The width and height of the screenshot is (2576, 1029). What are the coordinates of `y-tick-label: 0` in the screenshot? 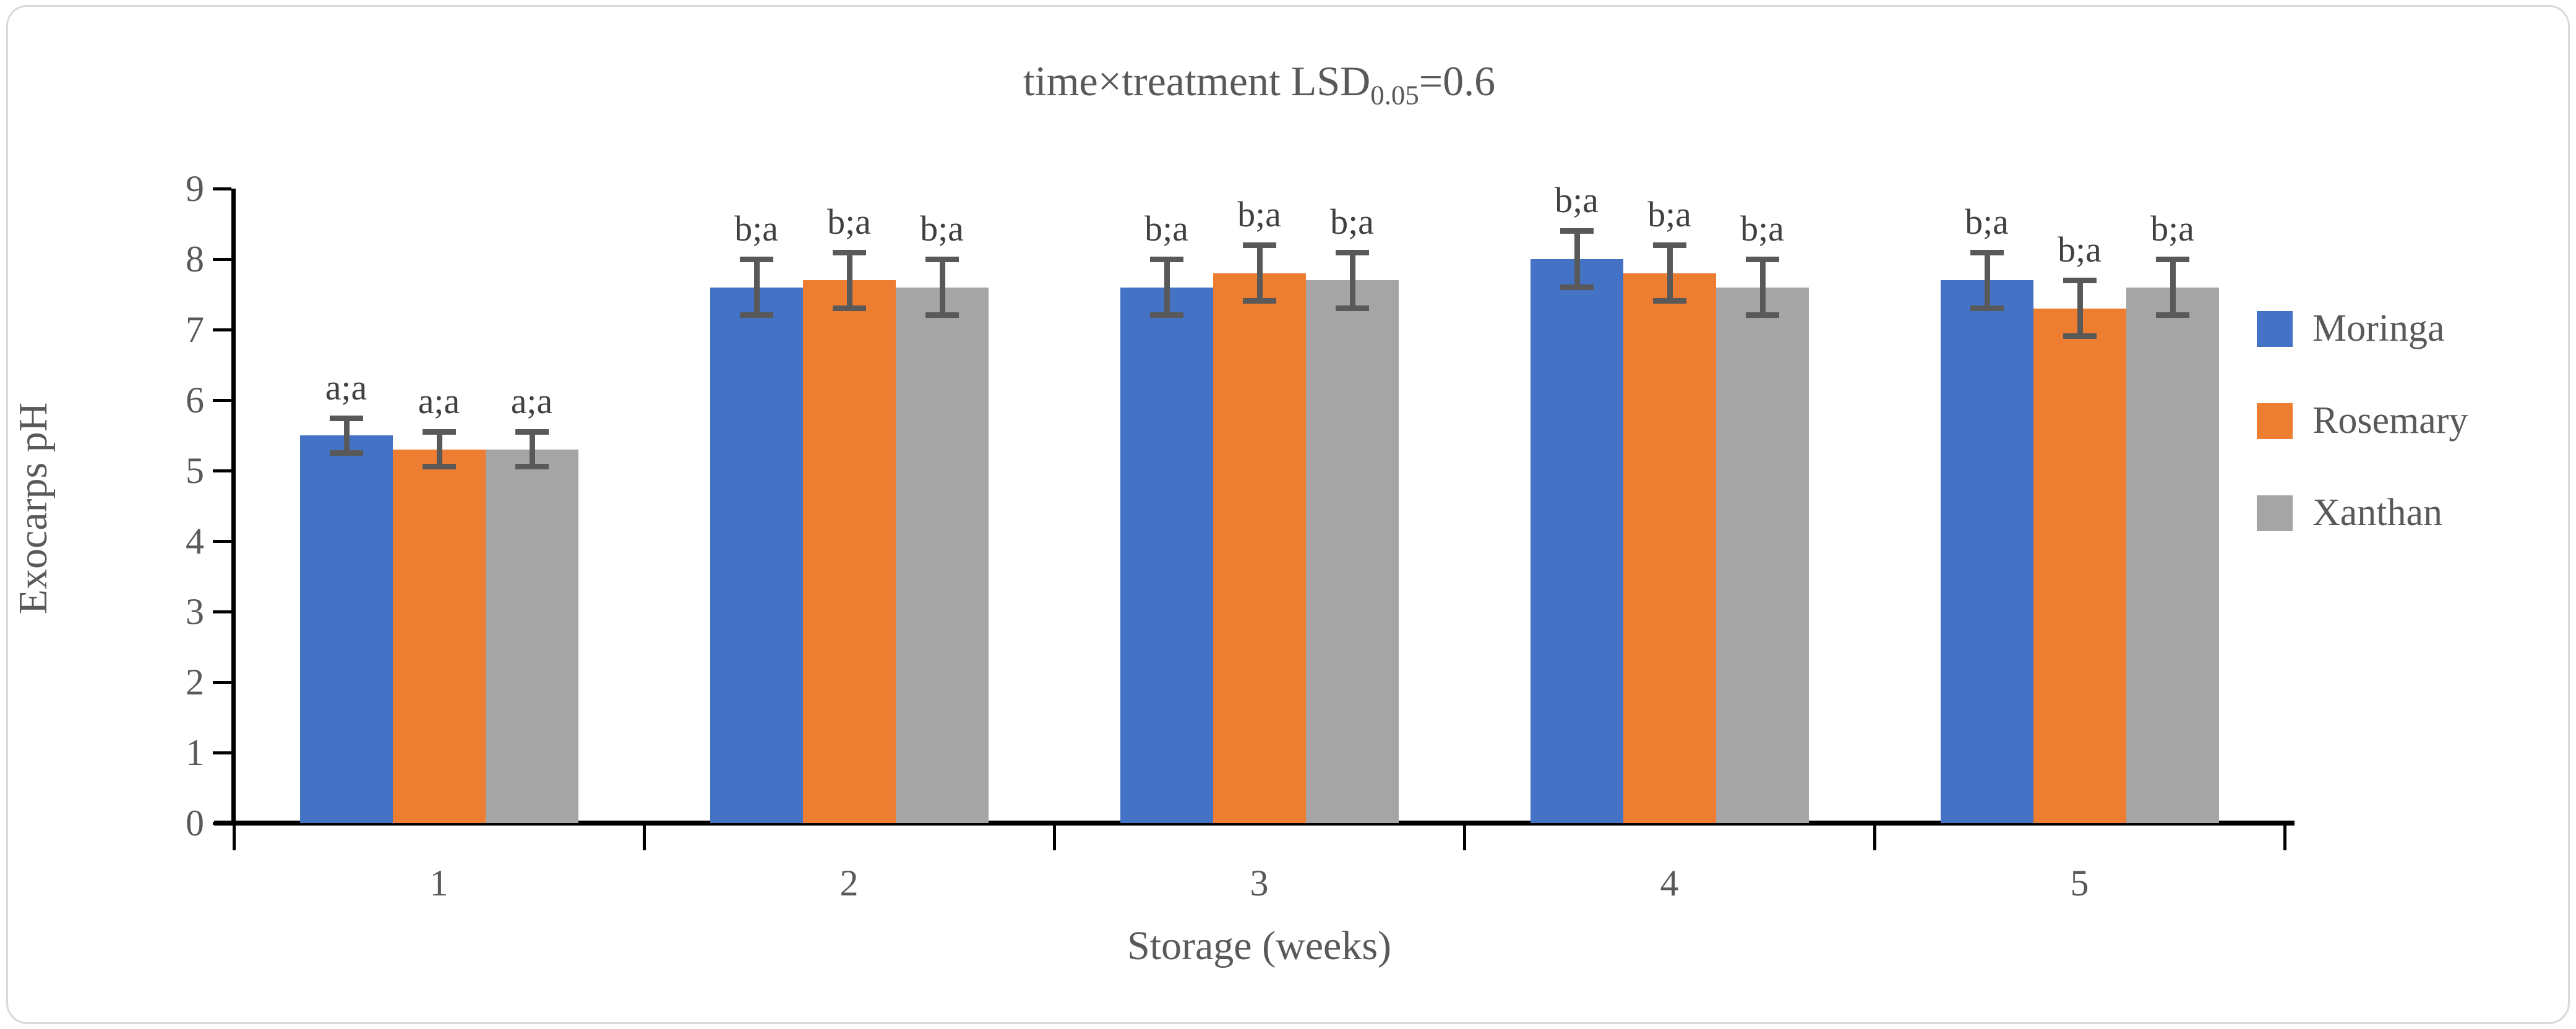 It's located at (195, 823).